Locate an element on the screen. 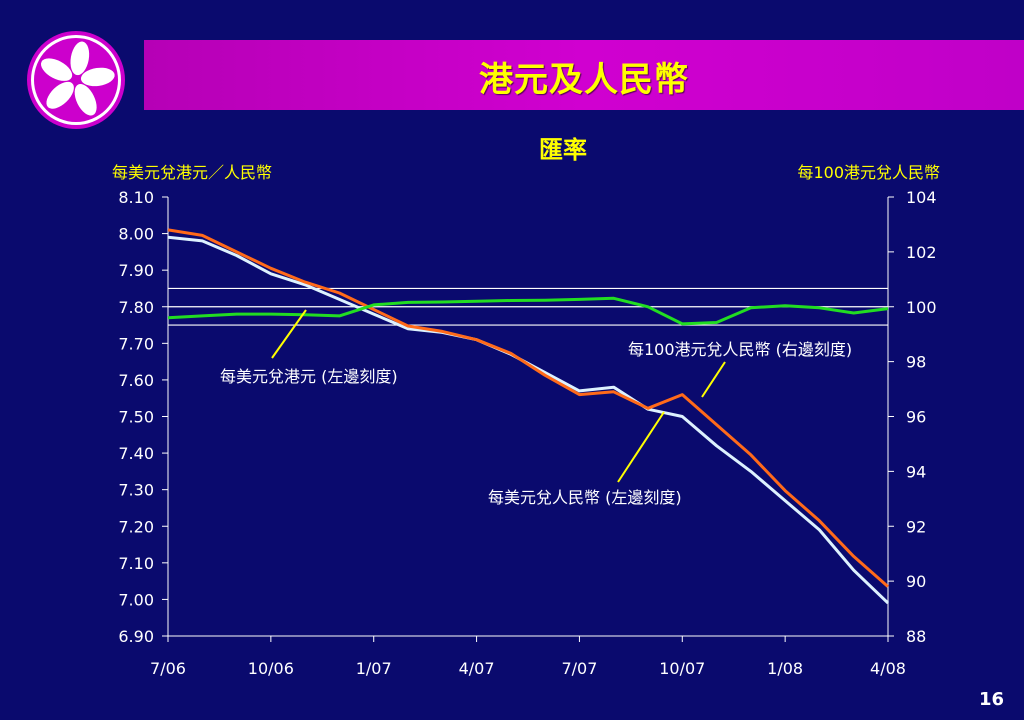 The image size is (1024, 720). x-tick-label: 7/07 is located at coordinates (579, 668).